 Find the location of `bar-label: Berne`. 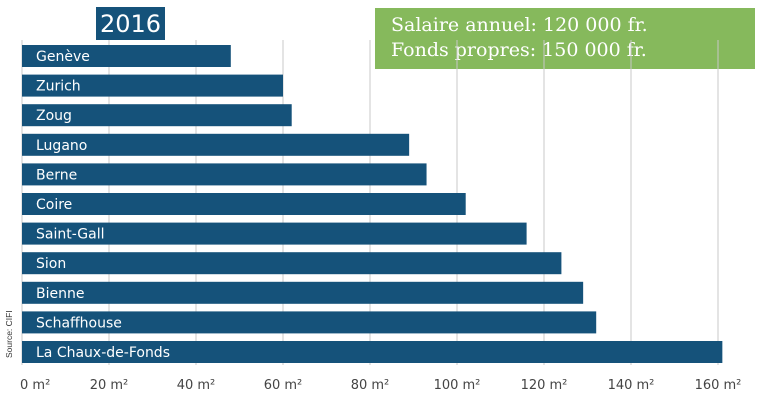

bar-label: Berne is located at coordinates (56, 175).